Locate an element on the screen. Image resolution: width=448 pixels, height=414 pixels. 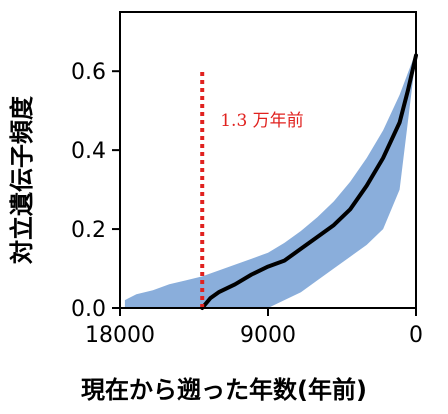
y-tick-label: 0.6 is located at coordinates (88, 72).